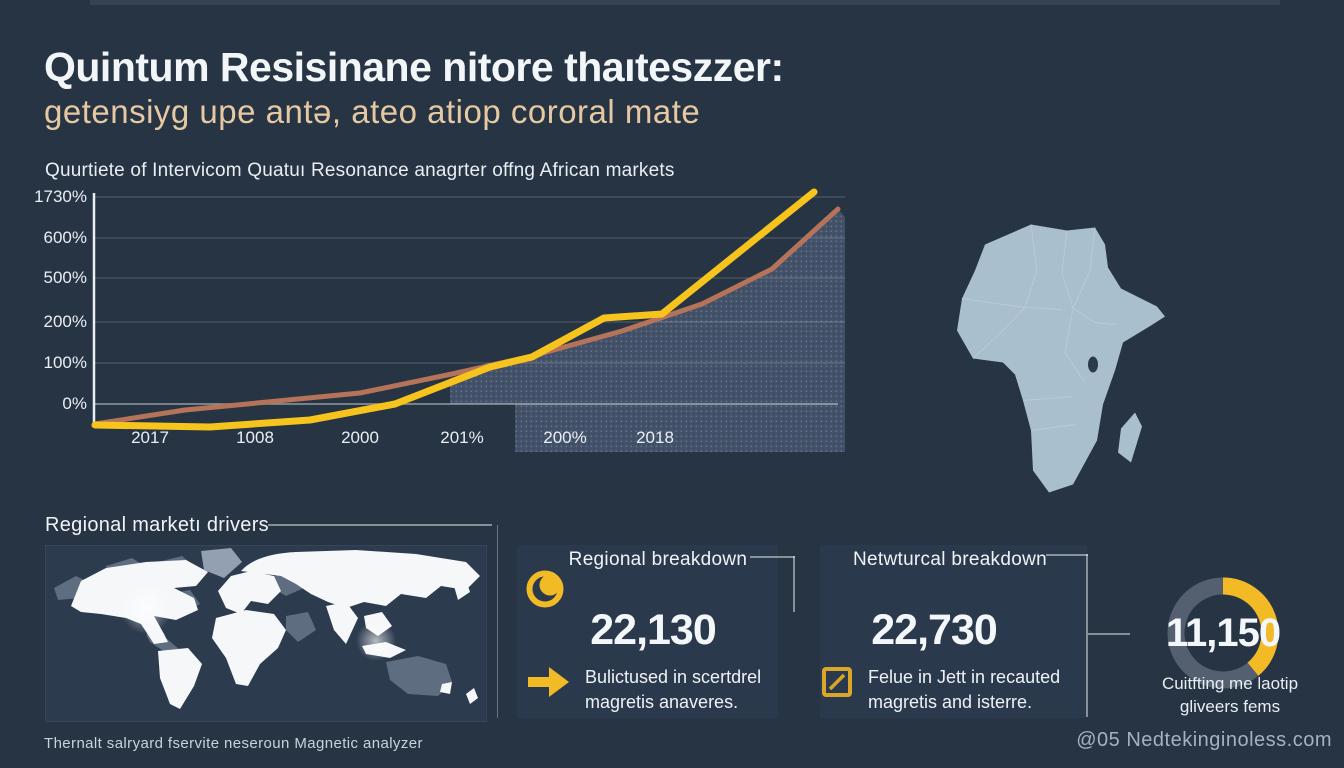 The image size is (1344, 768). I want to click on netwturcal-bracket-vertical, so click(1087, 635).